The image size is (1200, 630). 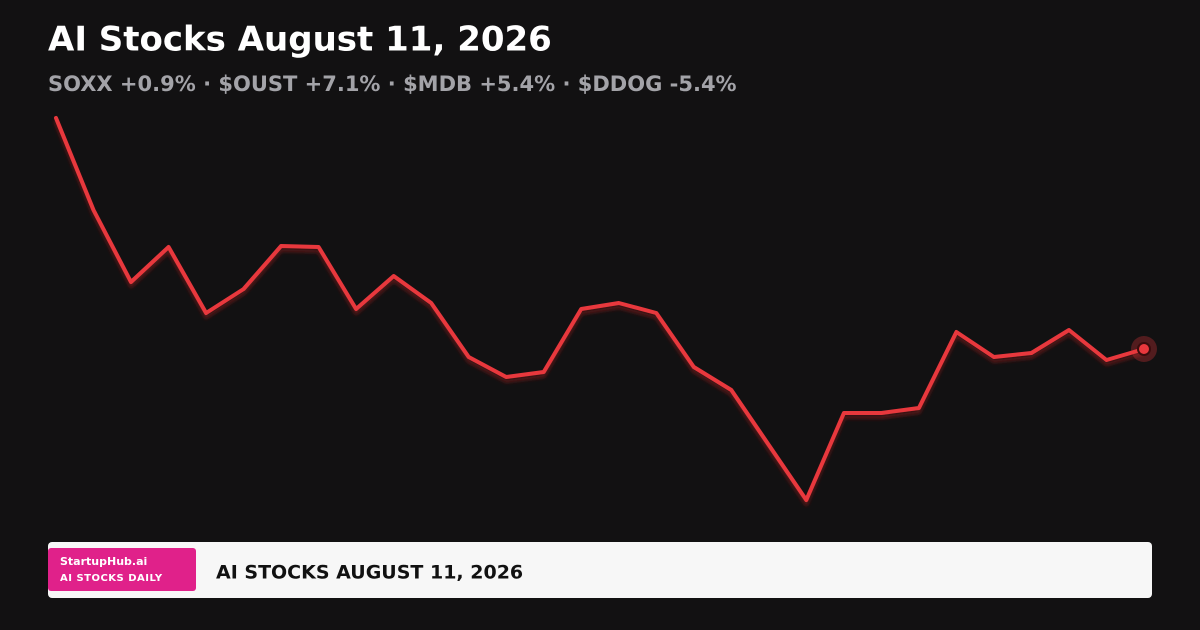 I want to click on tagline: AI STOCKS DAILY, so click(x=111, y=578).